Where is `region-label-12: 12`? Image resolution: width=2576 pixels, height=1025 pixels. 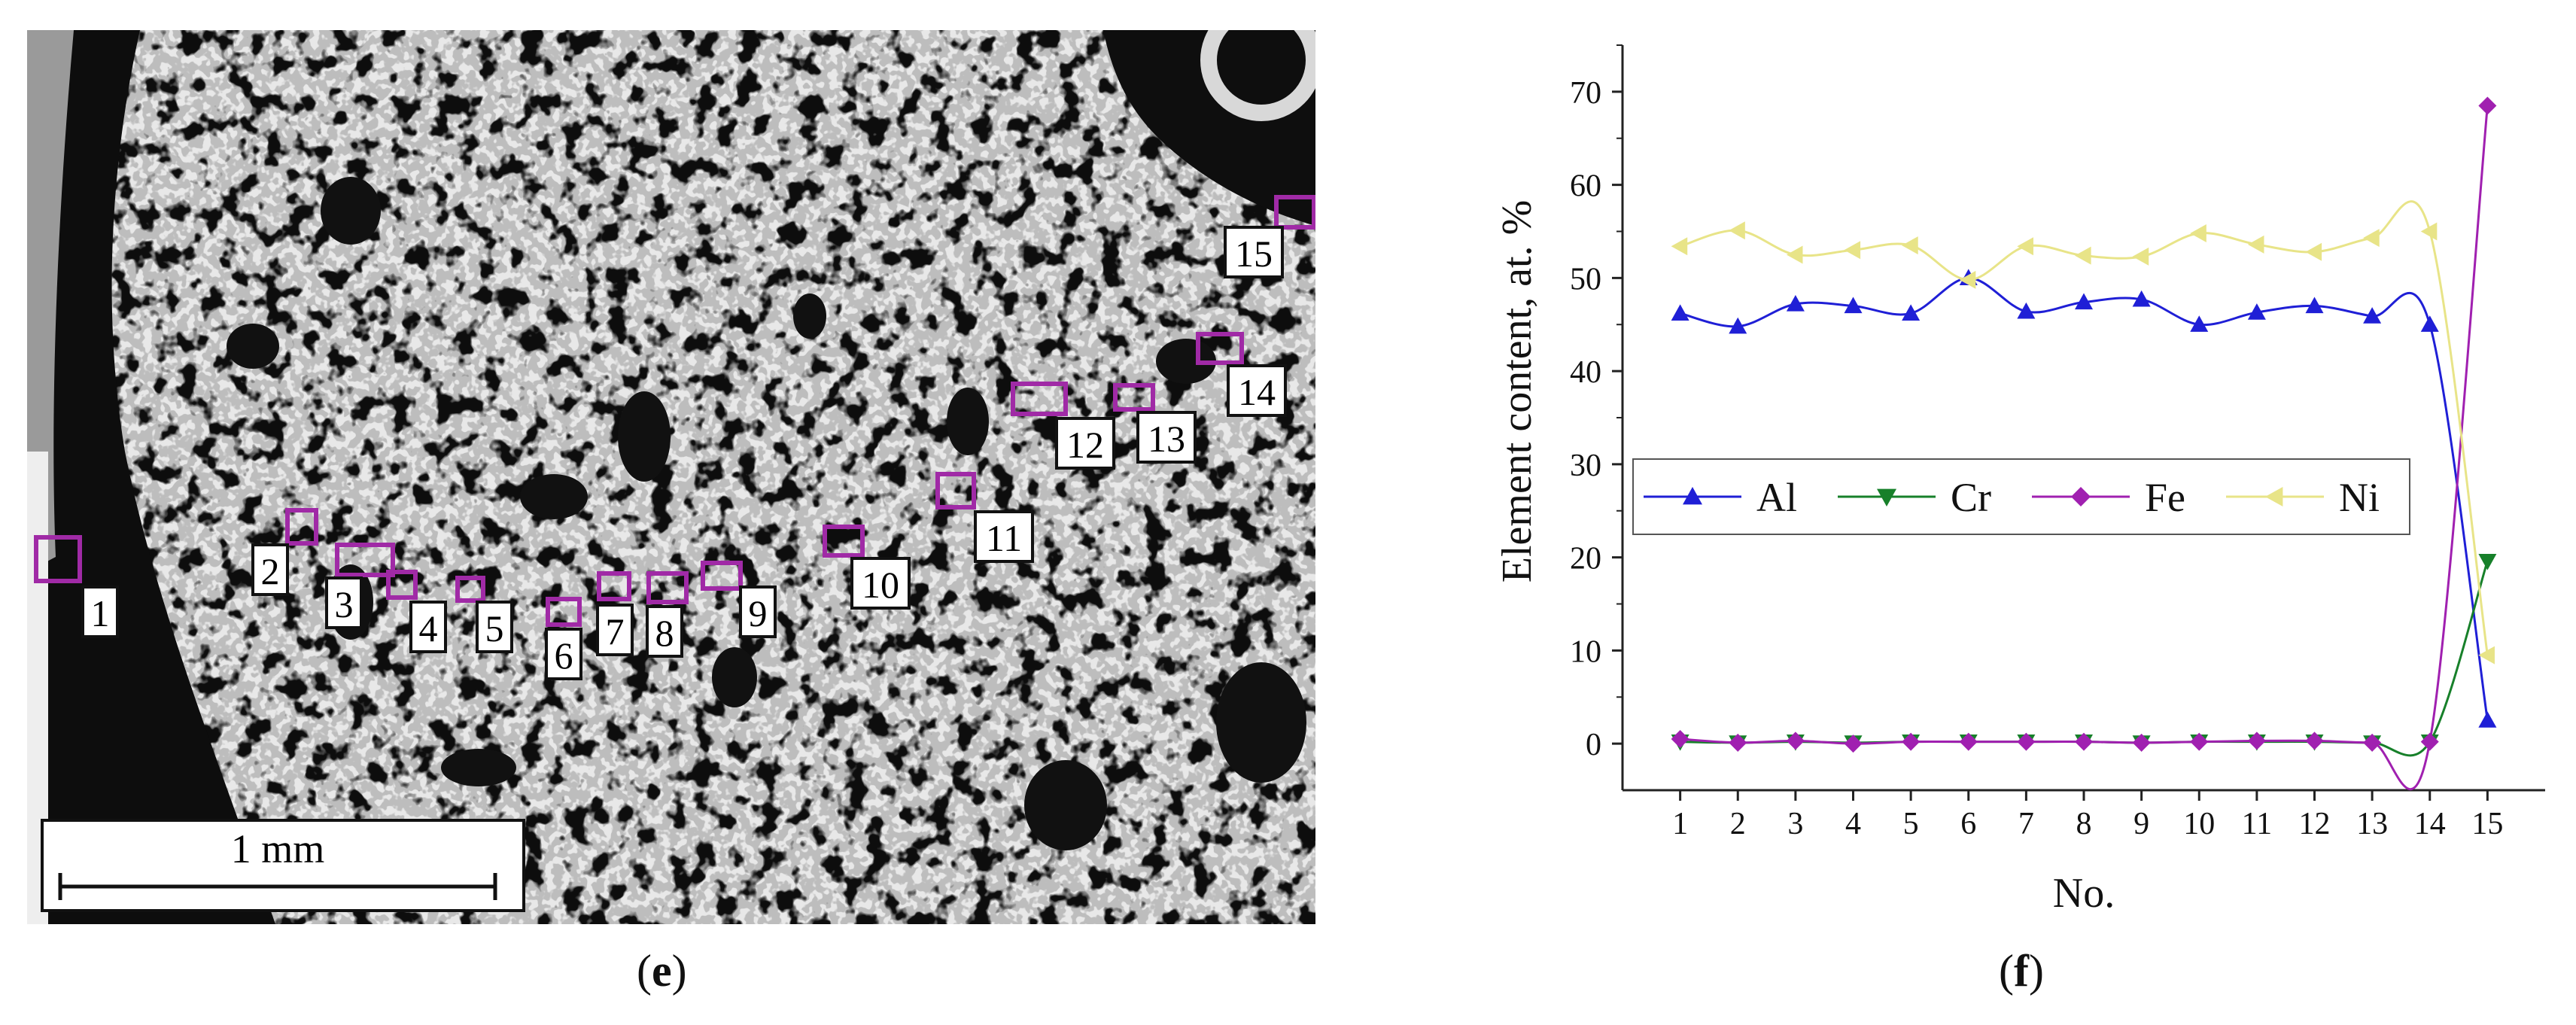
region-label-12: 12 is located at coordinates (1085, 445).